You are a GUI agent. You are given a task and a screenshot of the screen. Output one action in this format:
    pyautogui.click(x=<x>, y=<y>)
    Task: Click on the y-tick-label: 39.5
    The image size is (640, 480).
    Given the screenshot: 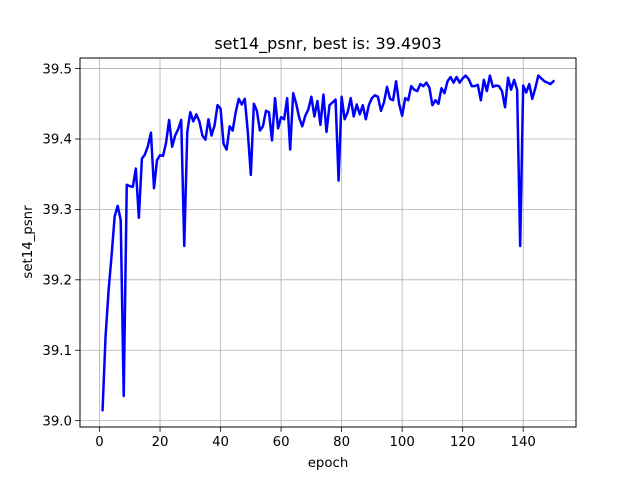 What is the action you would take?
    pyautogui.click(x=57, y=69)
    